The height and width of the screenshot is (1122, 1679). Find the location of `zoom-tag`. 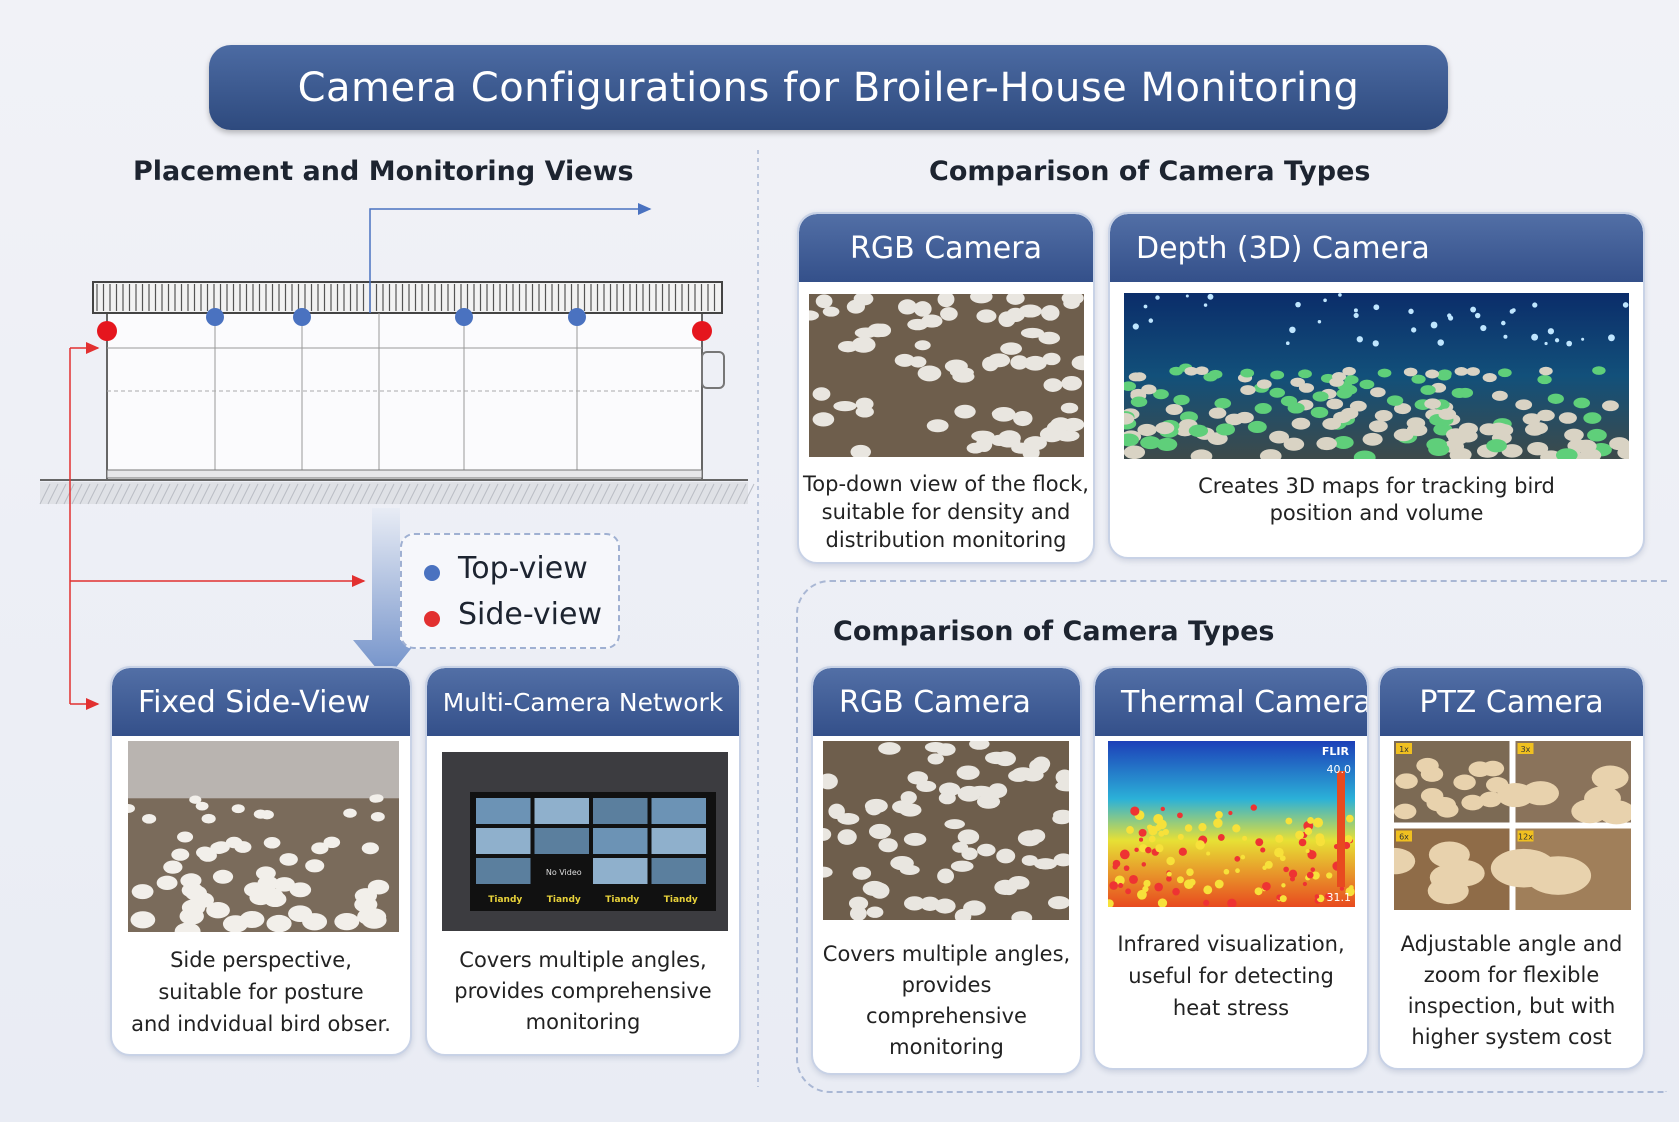

zoom-tag is located at coordinates (1525, 836).